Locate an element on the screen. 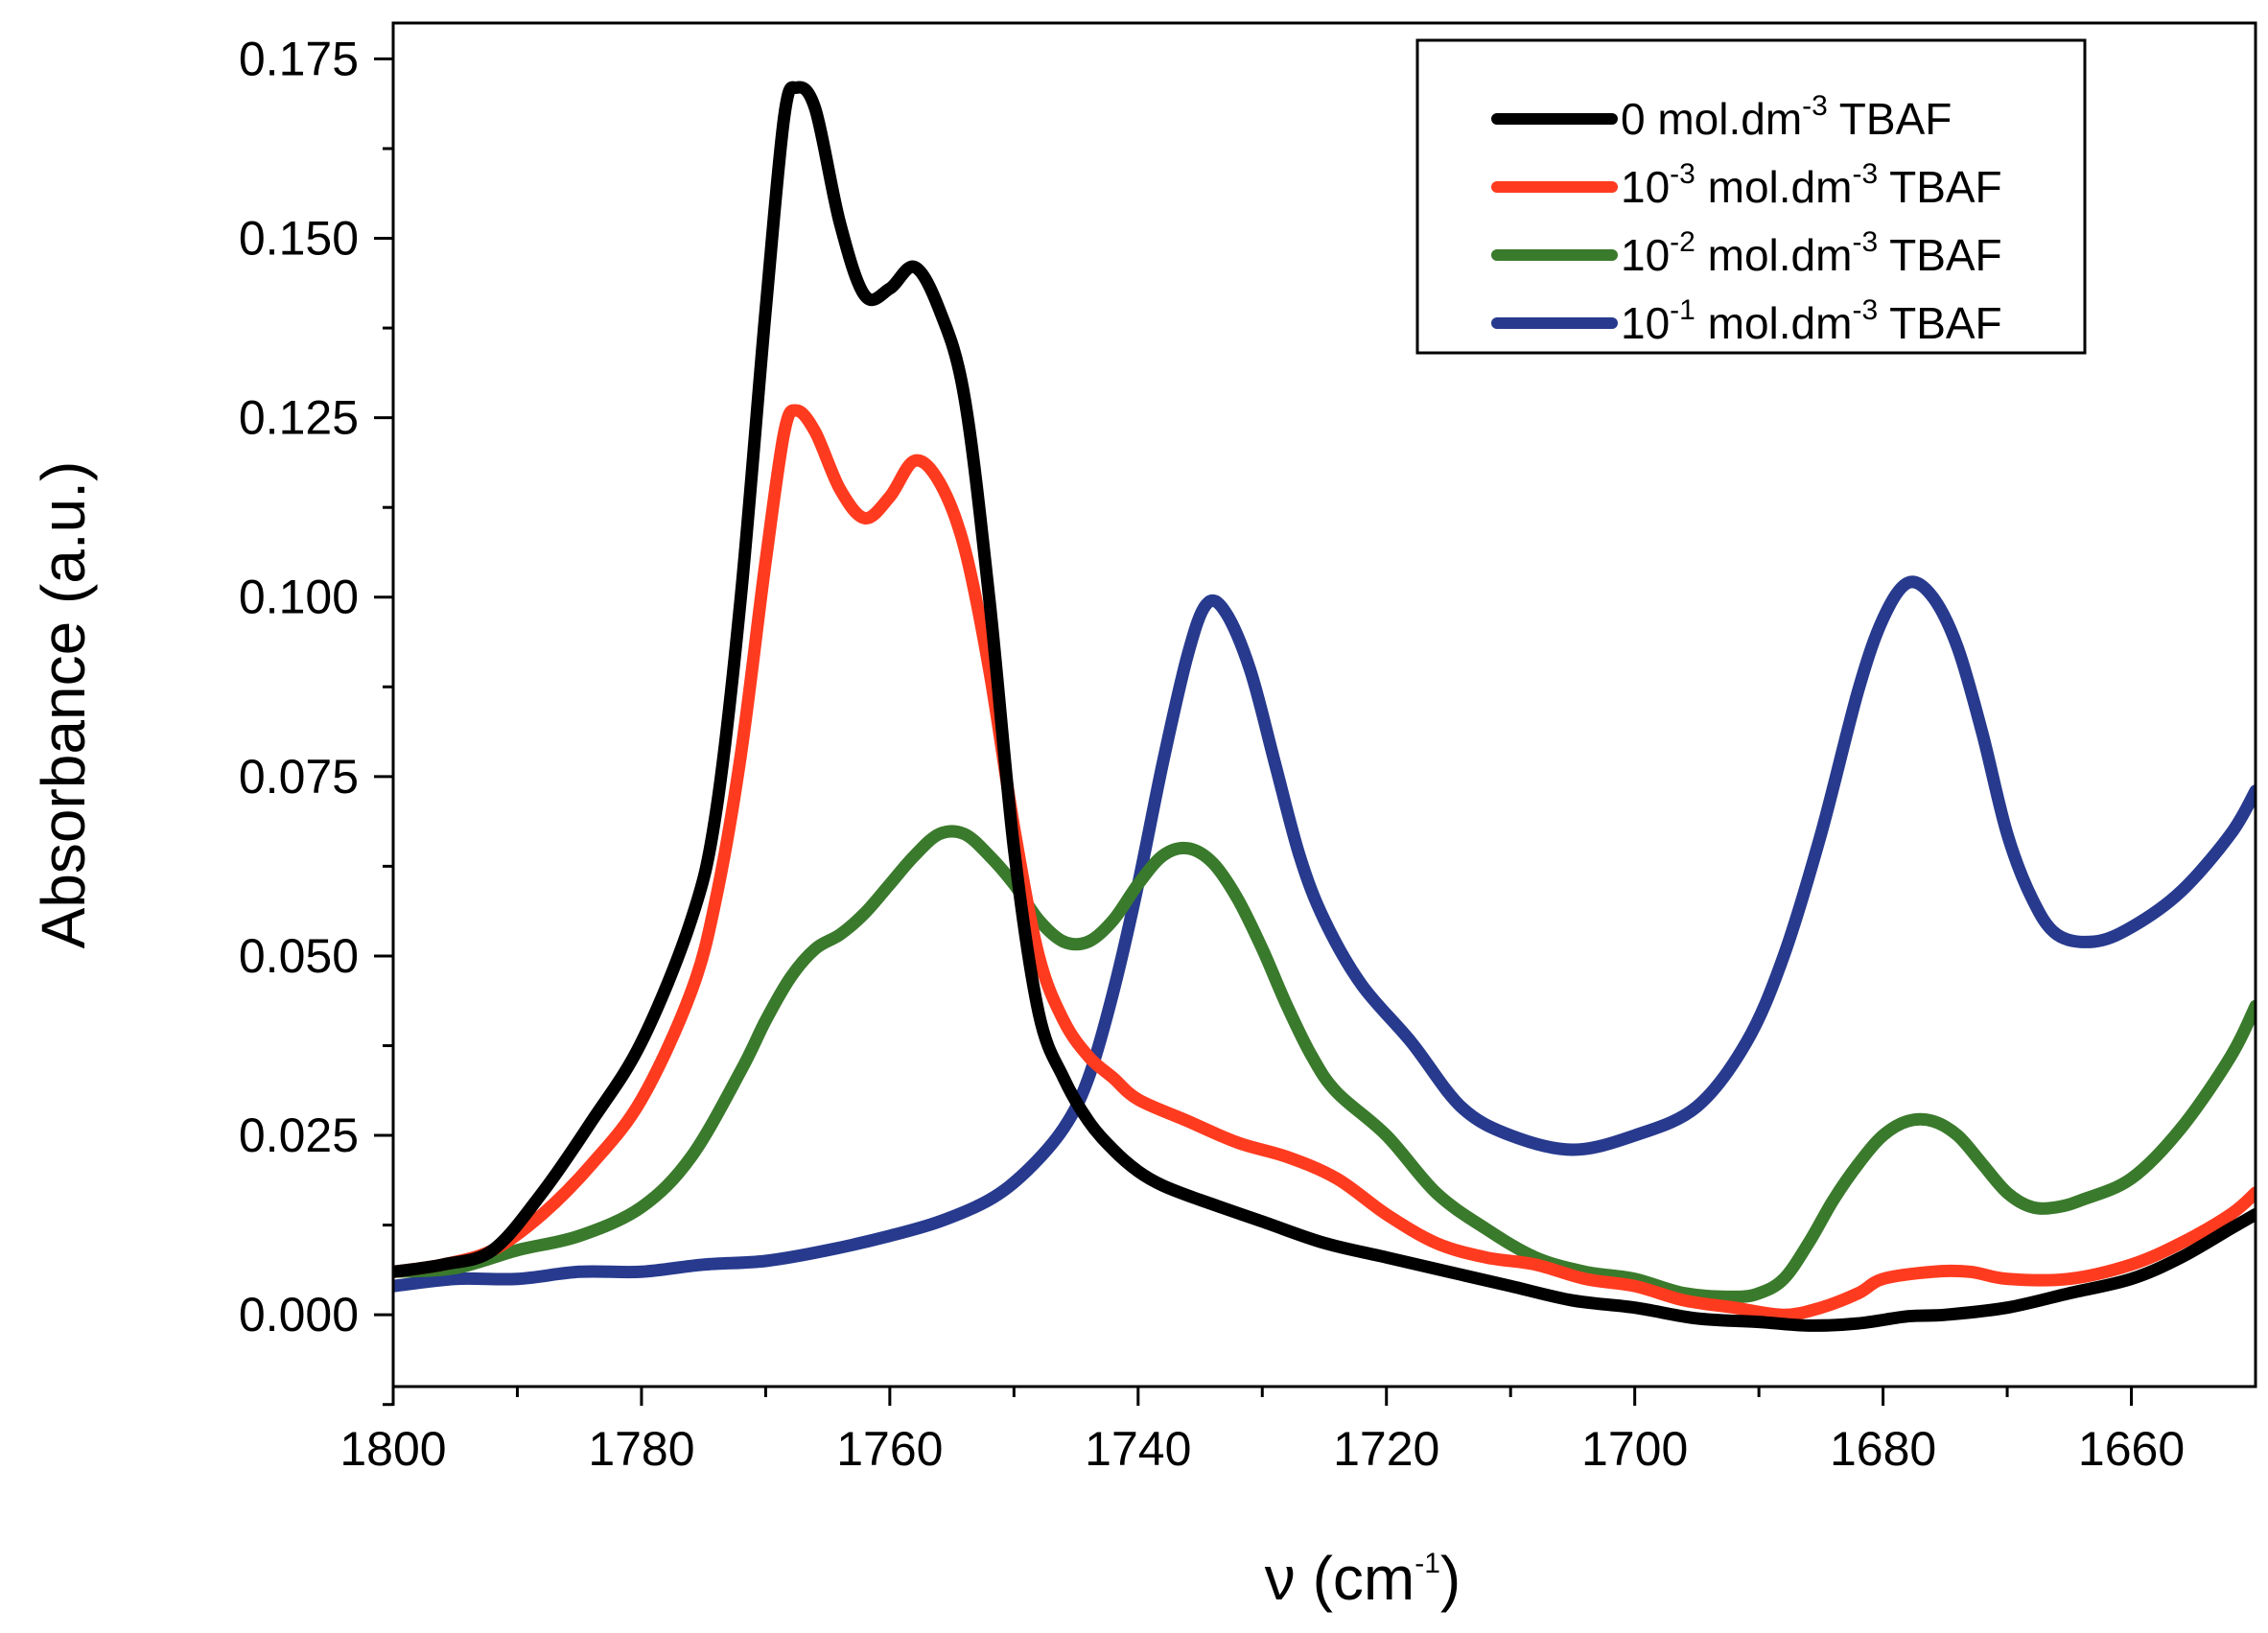 Image resolution: width=2268 pixels, height=1633 pixels. y-tick-label: 0.050 is located at coordinates (299, 956).